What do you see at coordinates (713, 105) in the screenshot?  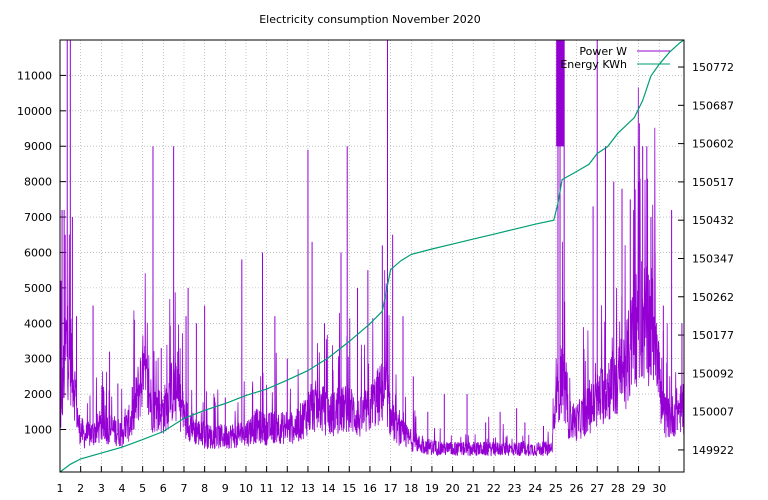 I see `y-right-tick-label: 150687` at bounding box center [713, 105].